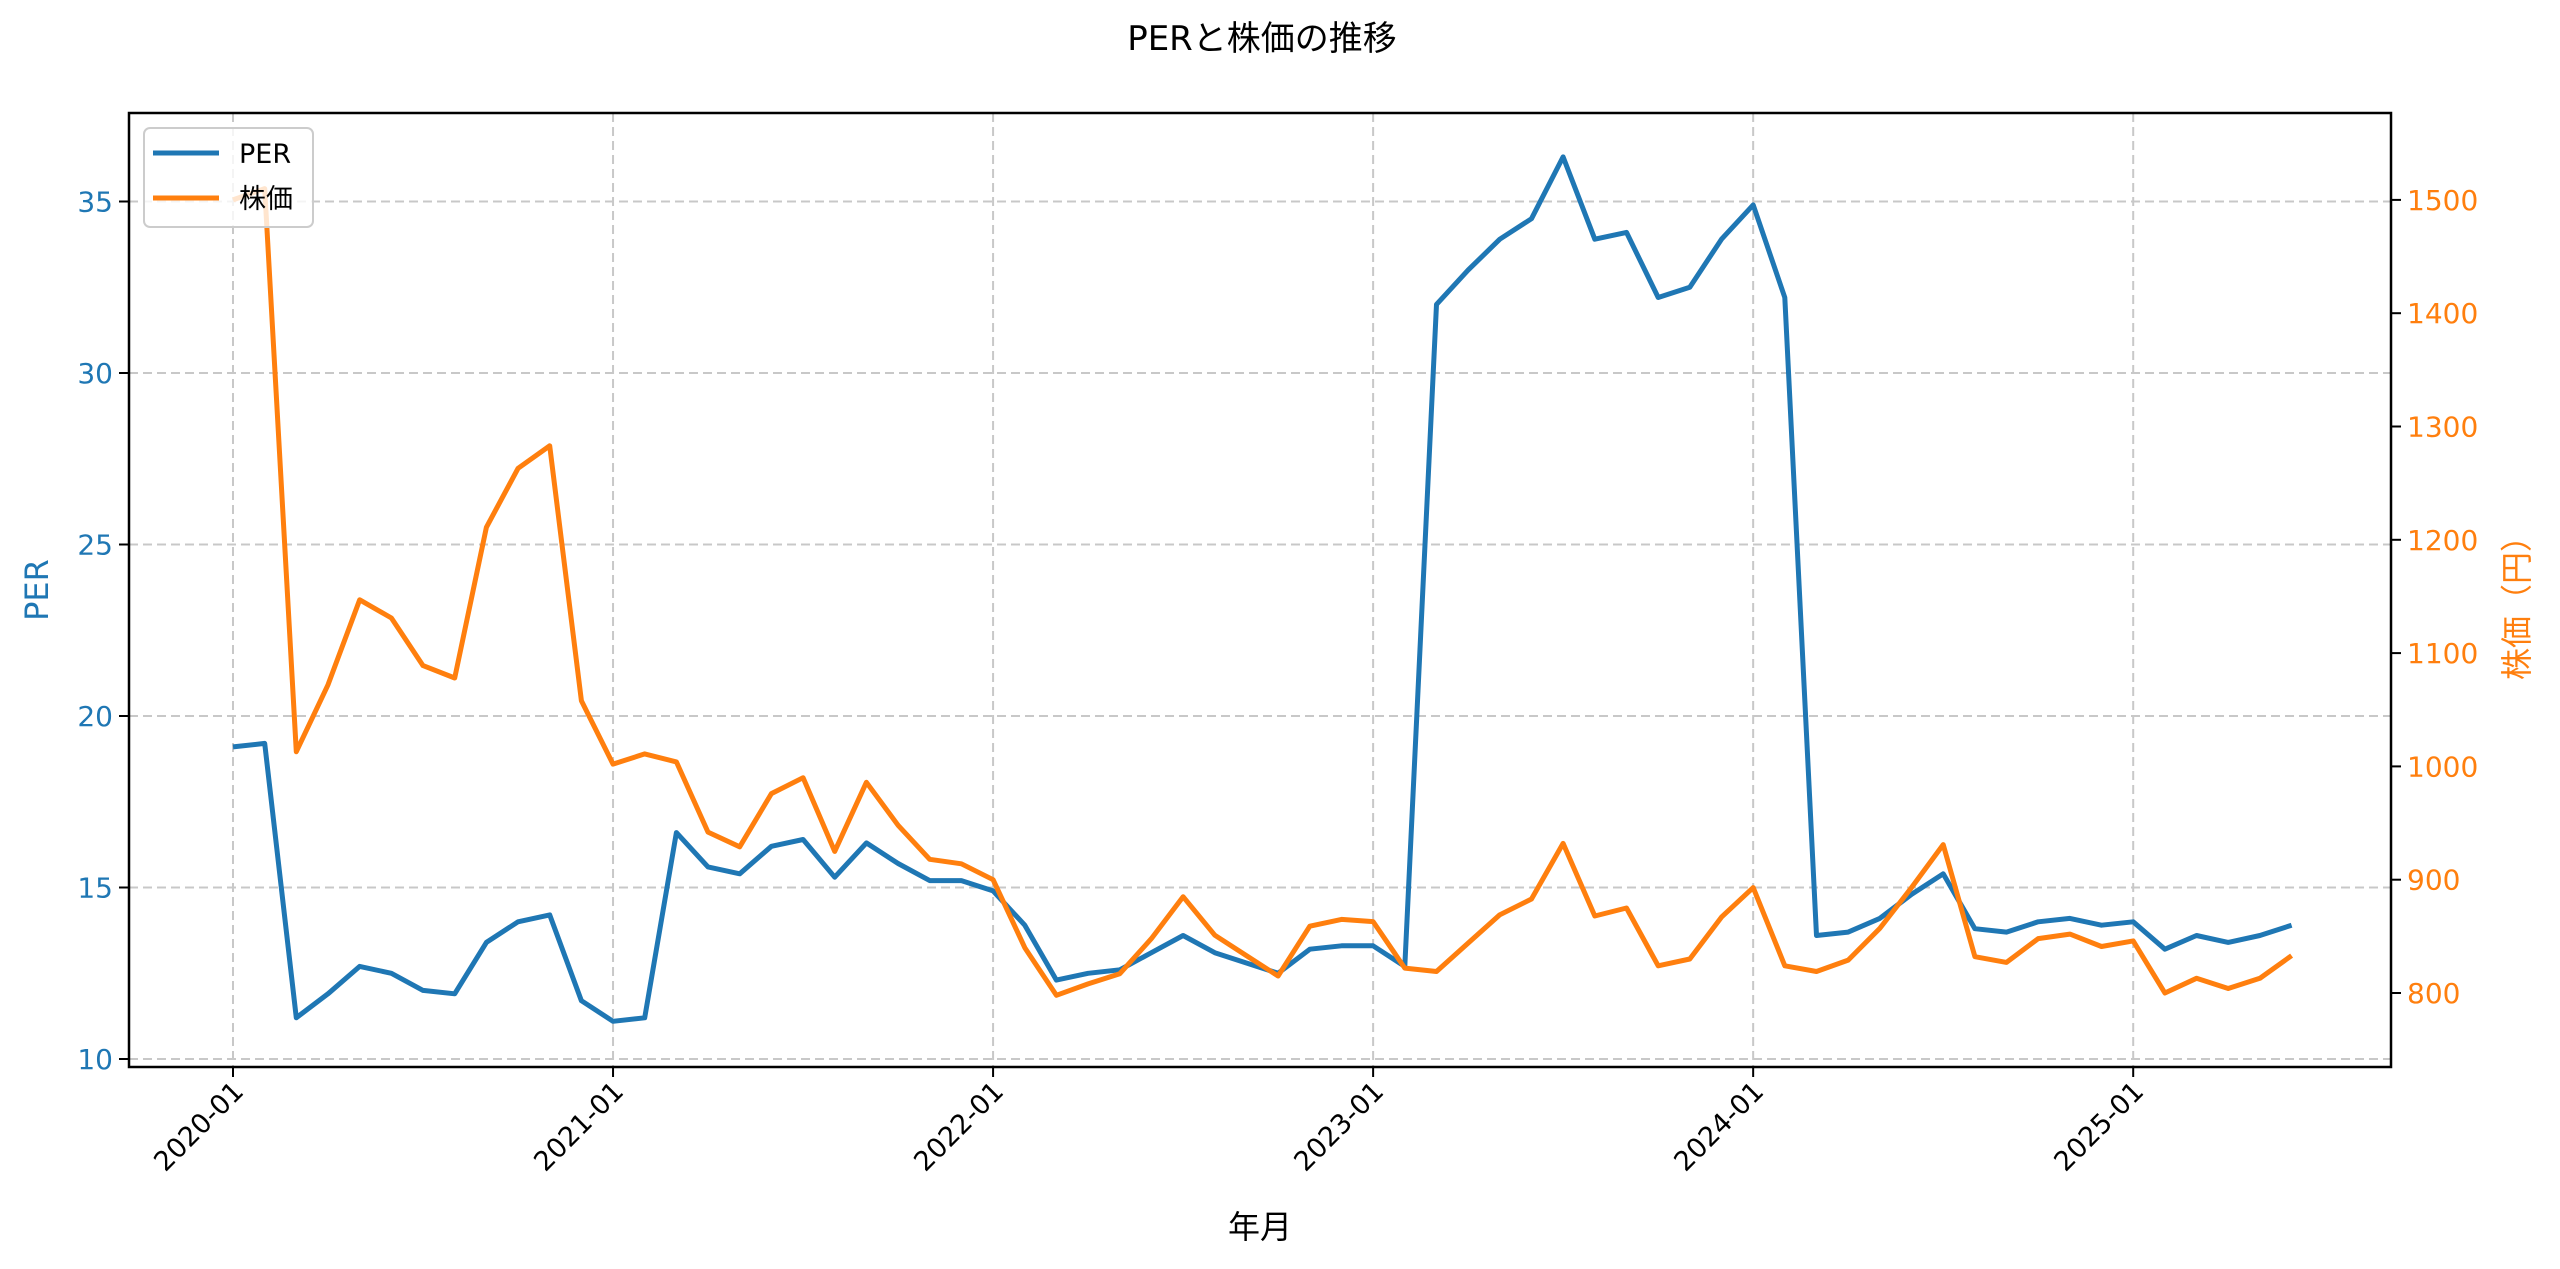 This screenshot has width=2560, height=1269. Describe the element at coordinates (2442, 313) in the screenshot. I see `y-tick-label-right: 1400` at that location.